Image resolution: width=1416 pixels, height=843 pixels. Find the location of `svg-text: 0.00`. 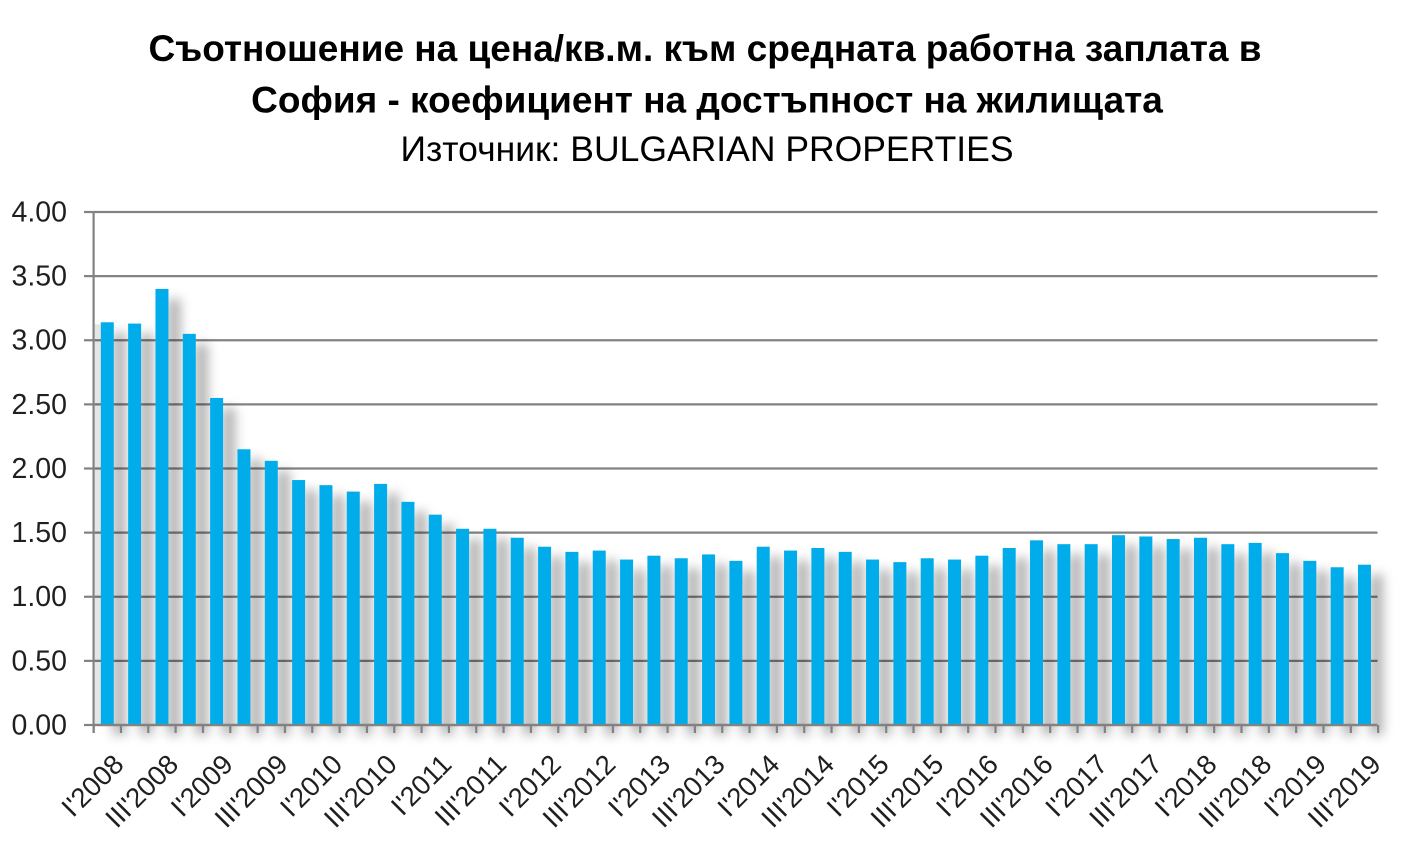

svg-text: 0.00 is located at coordinates (39, 725).